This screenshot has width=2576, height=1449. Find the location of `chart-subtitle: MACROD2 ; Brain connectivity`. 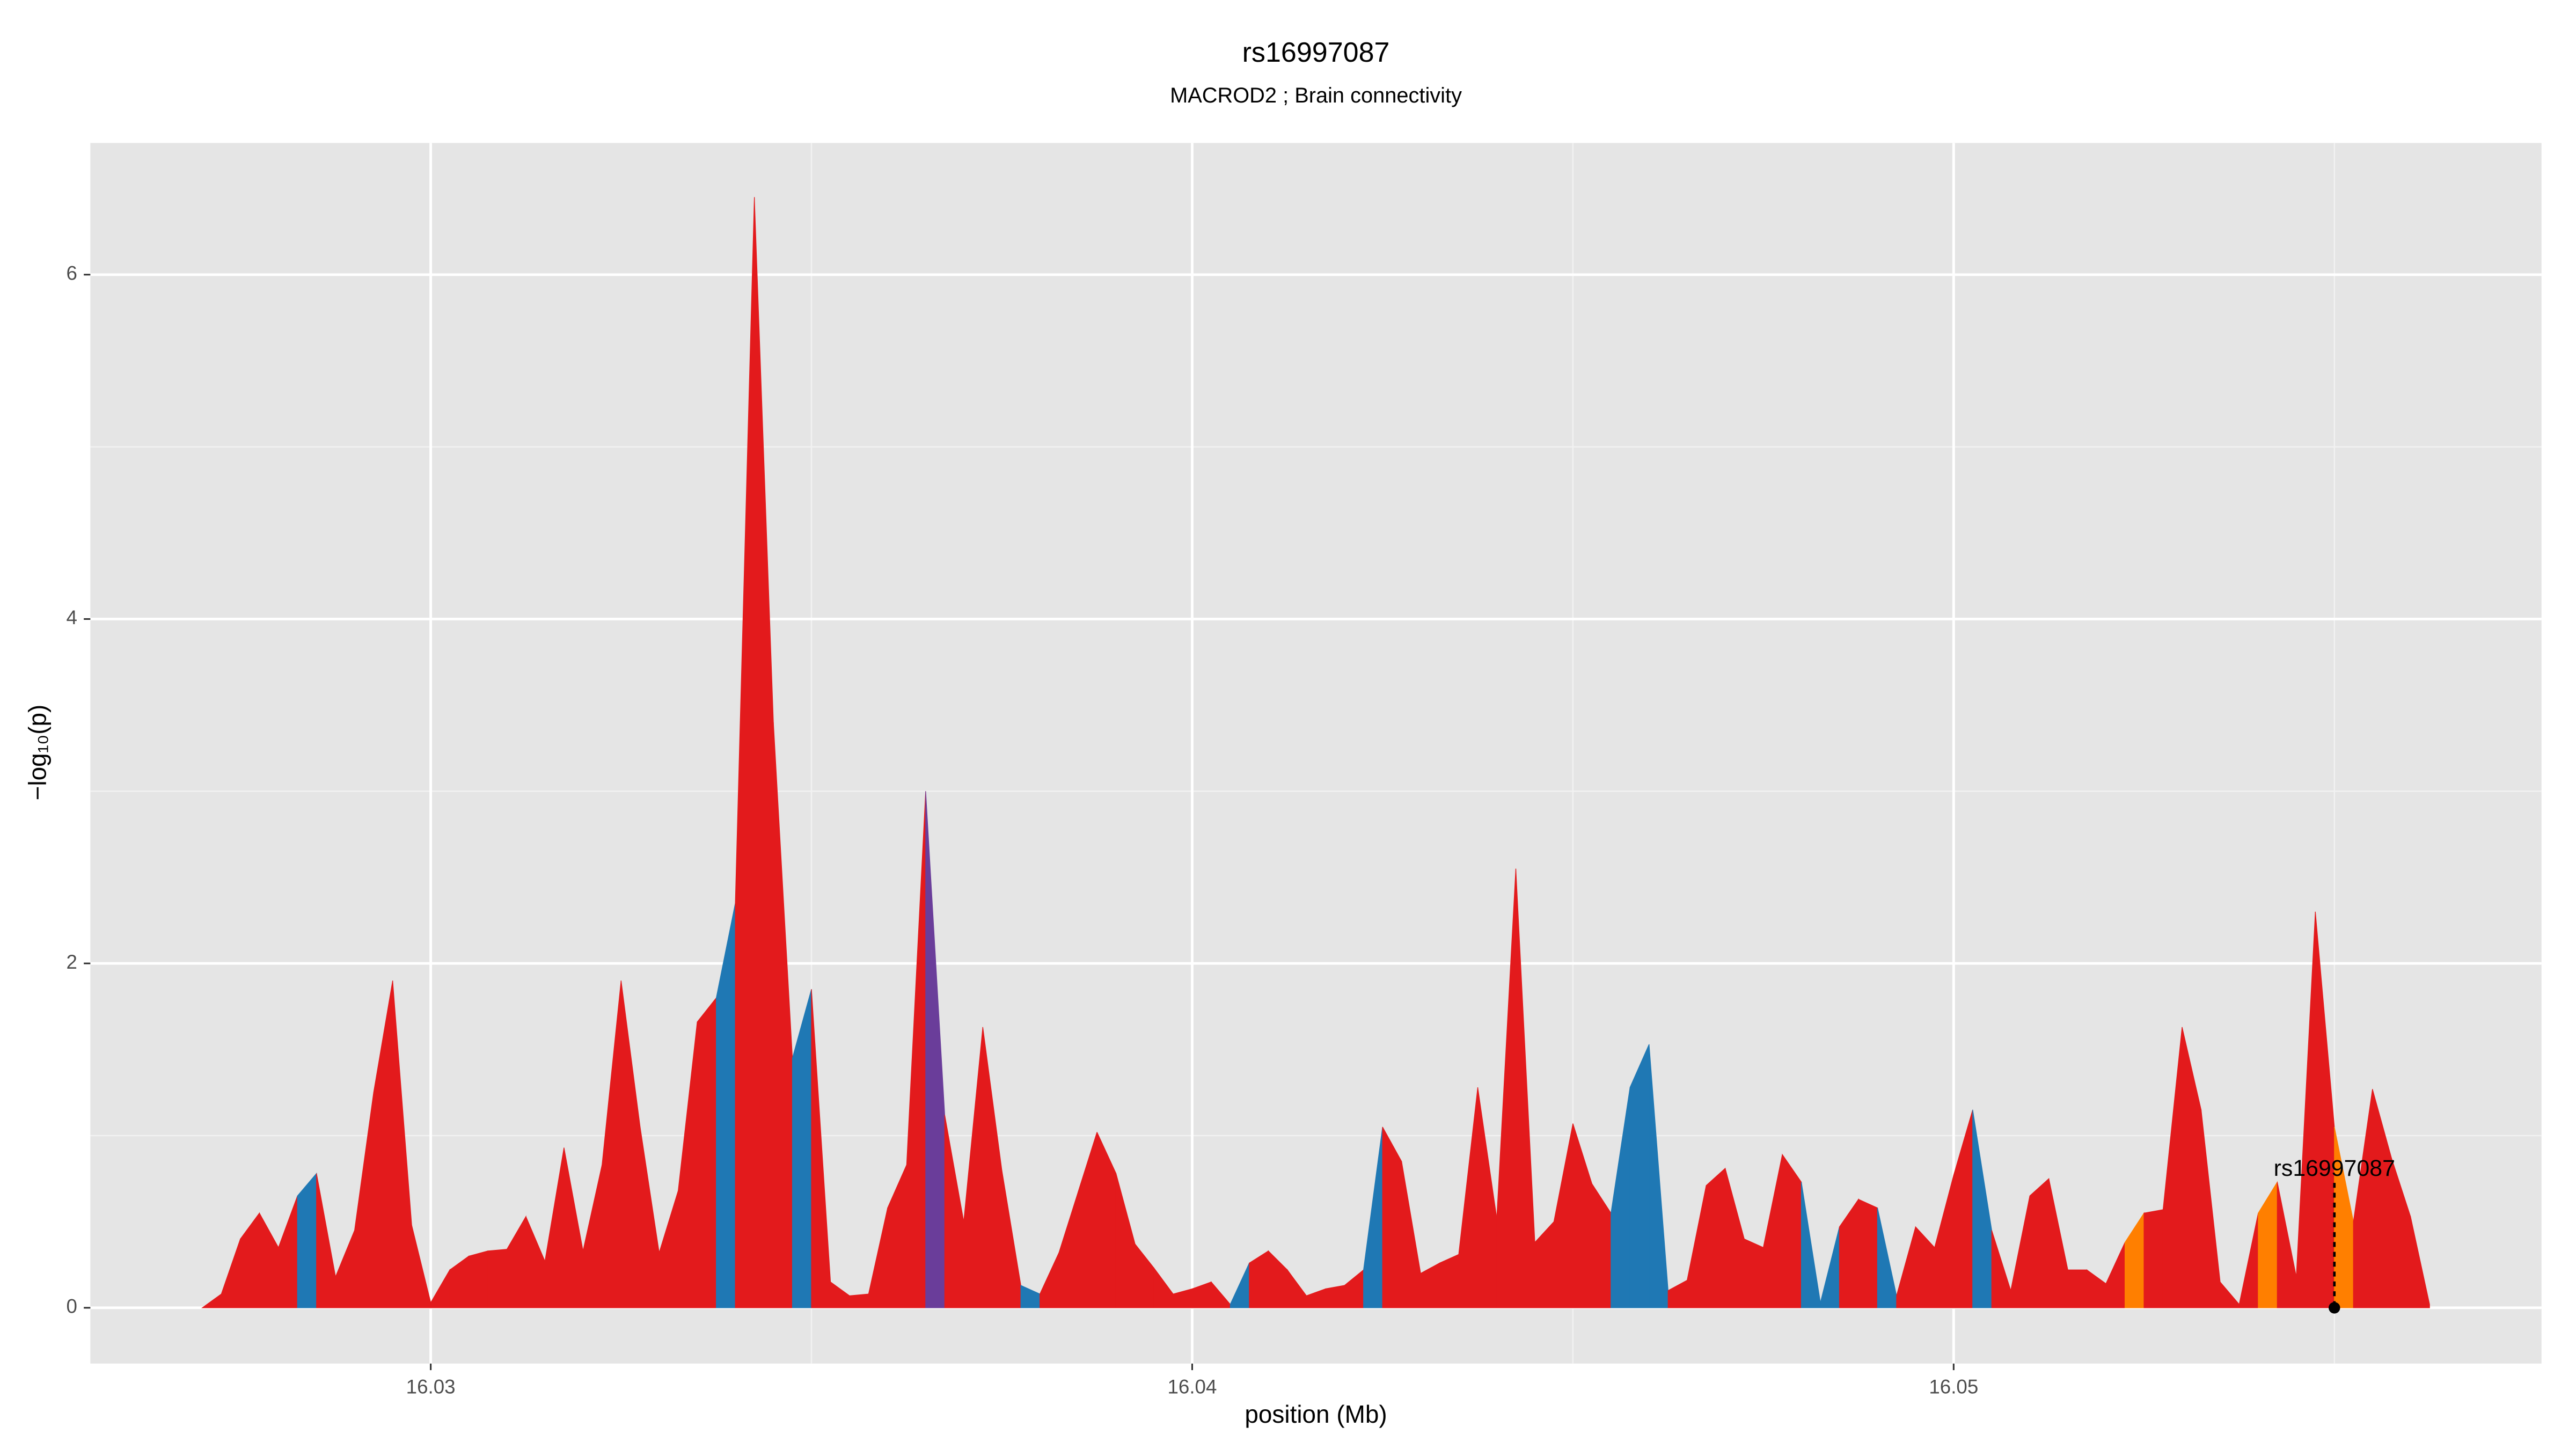

chart-subtitle: MACROD2 ; Brain connectivity is located at coordinates (1316, 95).